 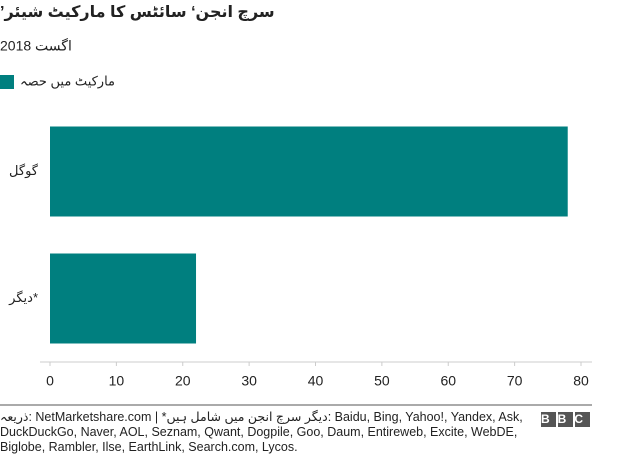 I want to click on x-tick-label: 60, so click(x=448, y=381).